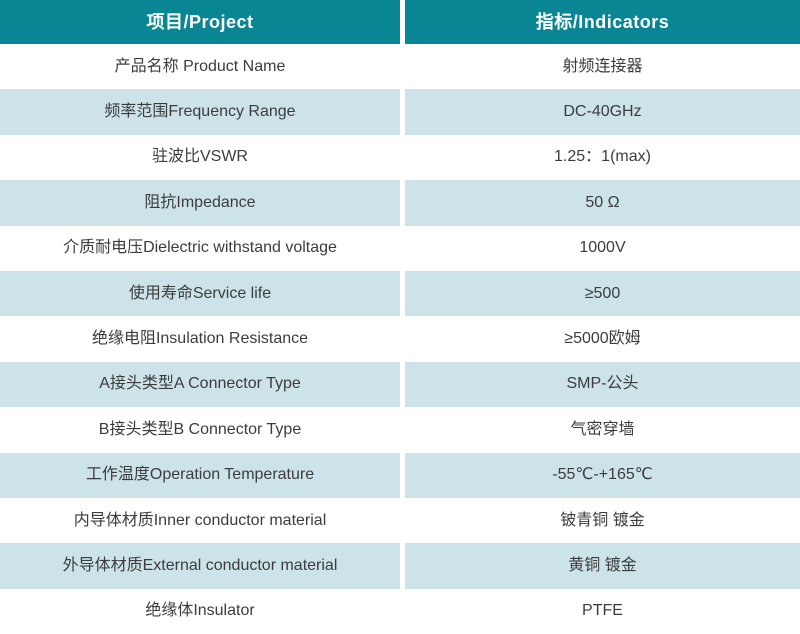 The image size is (800, 634). I want to click on project-cell: 绝缘体Insulator, so click(200, 611).